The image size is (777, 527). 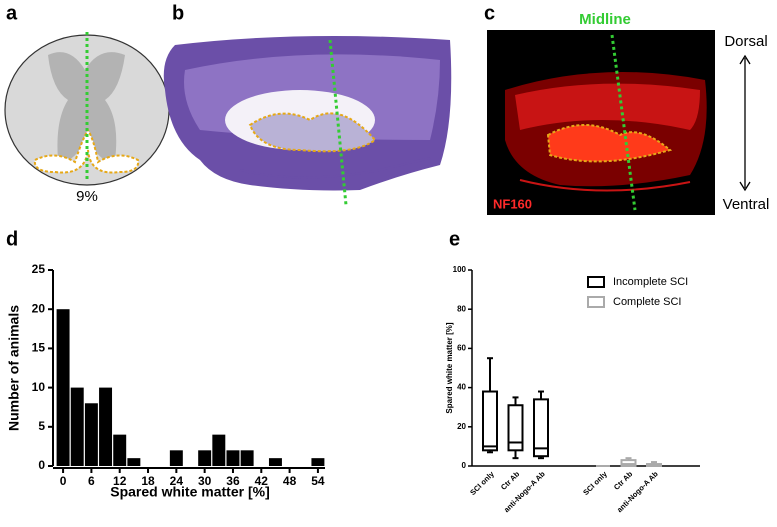 I want to click on x-tick-label: 48, so click(x=290, y=481).